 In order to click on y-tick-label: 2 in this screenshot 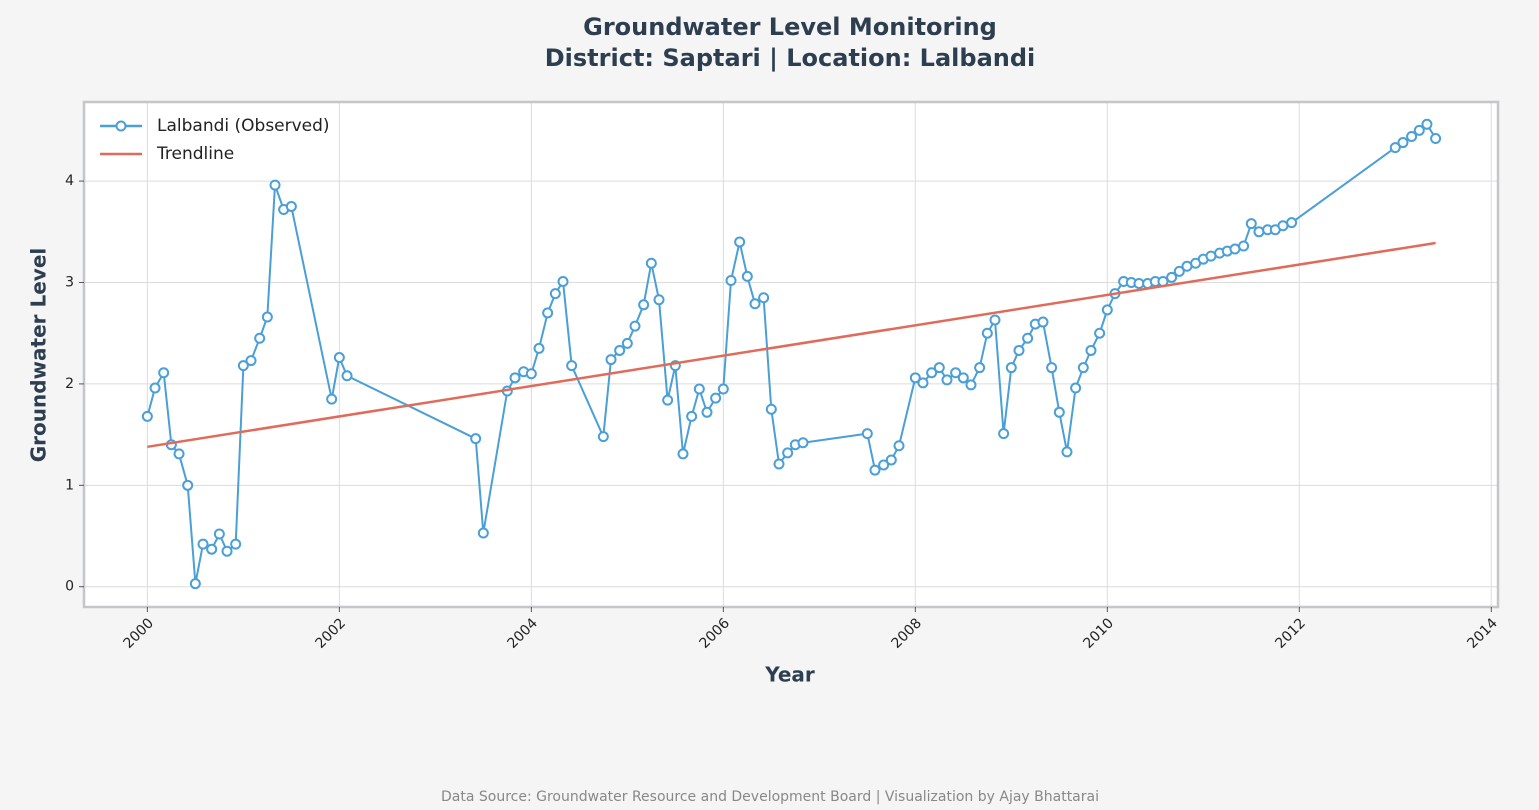, I will do `click(69, 384)`.